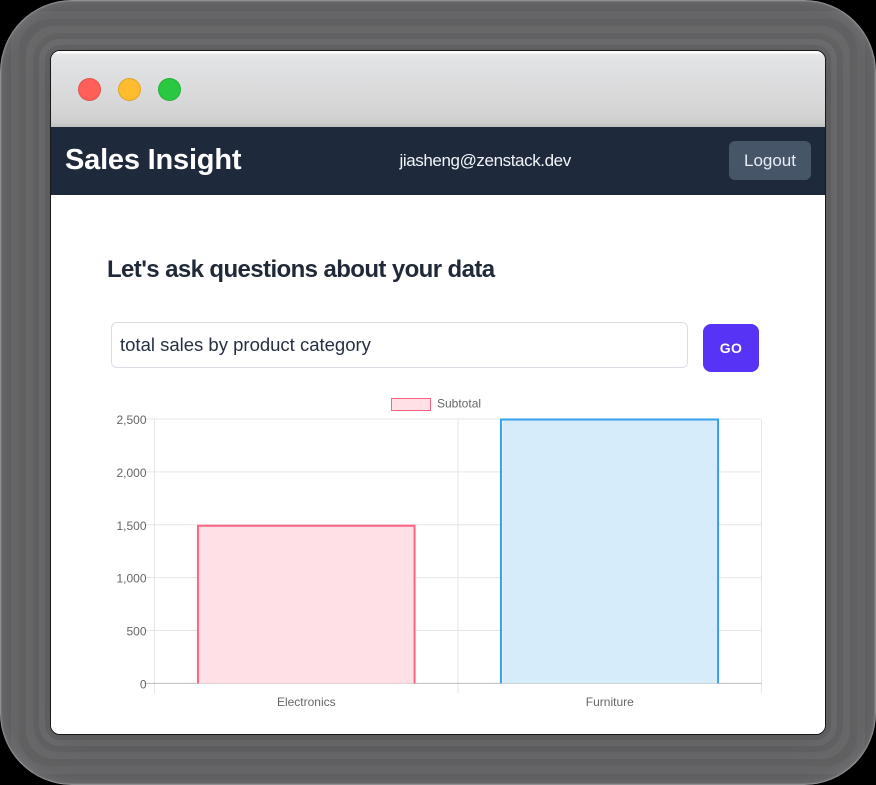 The image size is (876, 785). Describe the element at coordinates (459, 403) in the screenshot. I see `svg-text: Subtotal` at that location.